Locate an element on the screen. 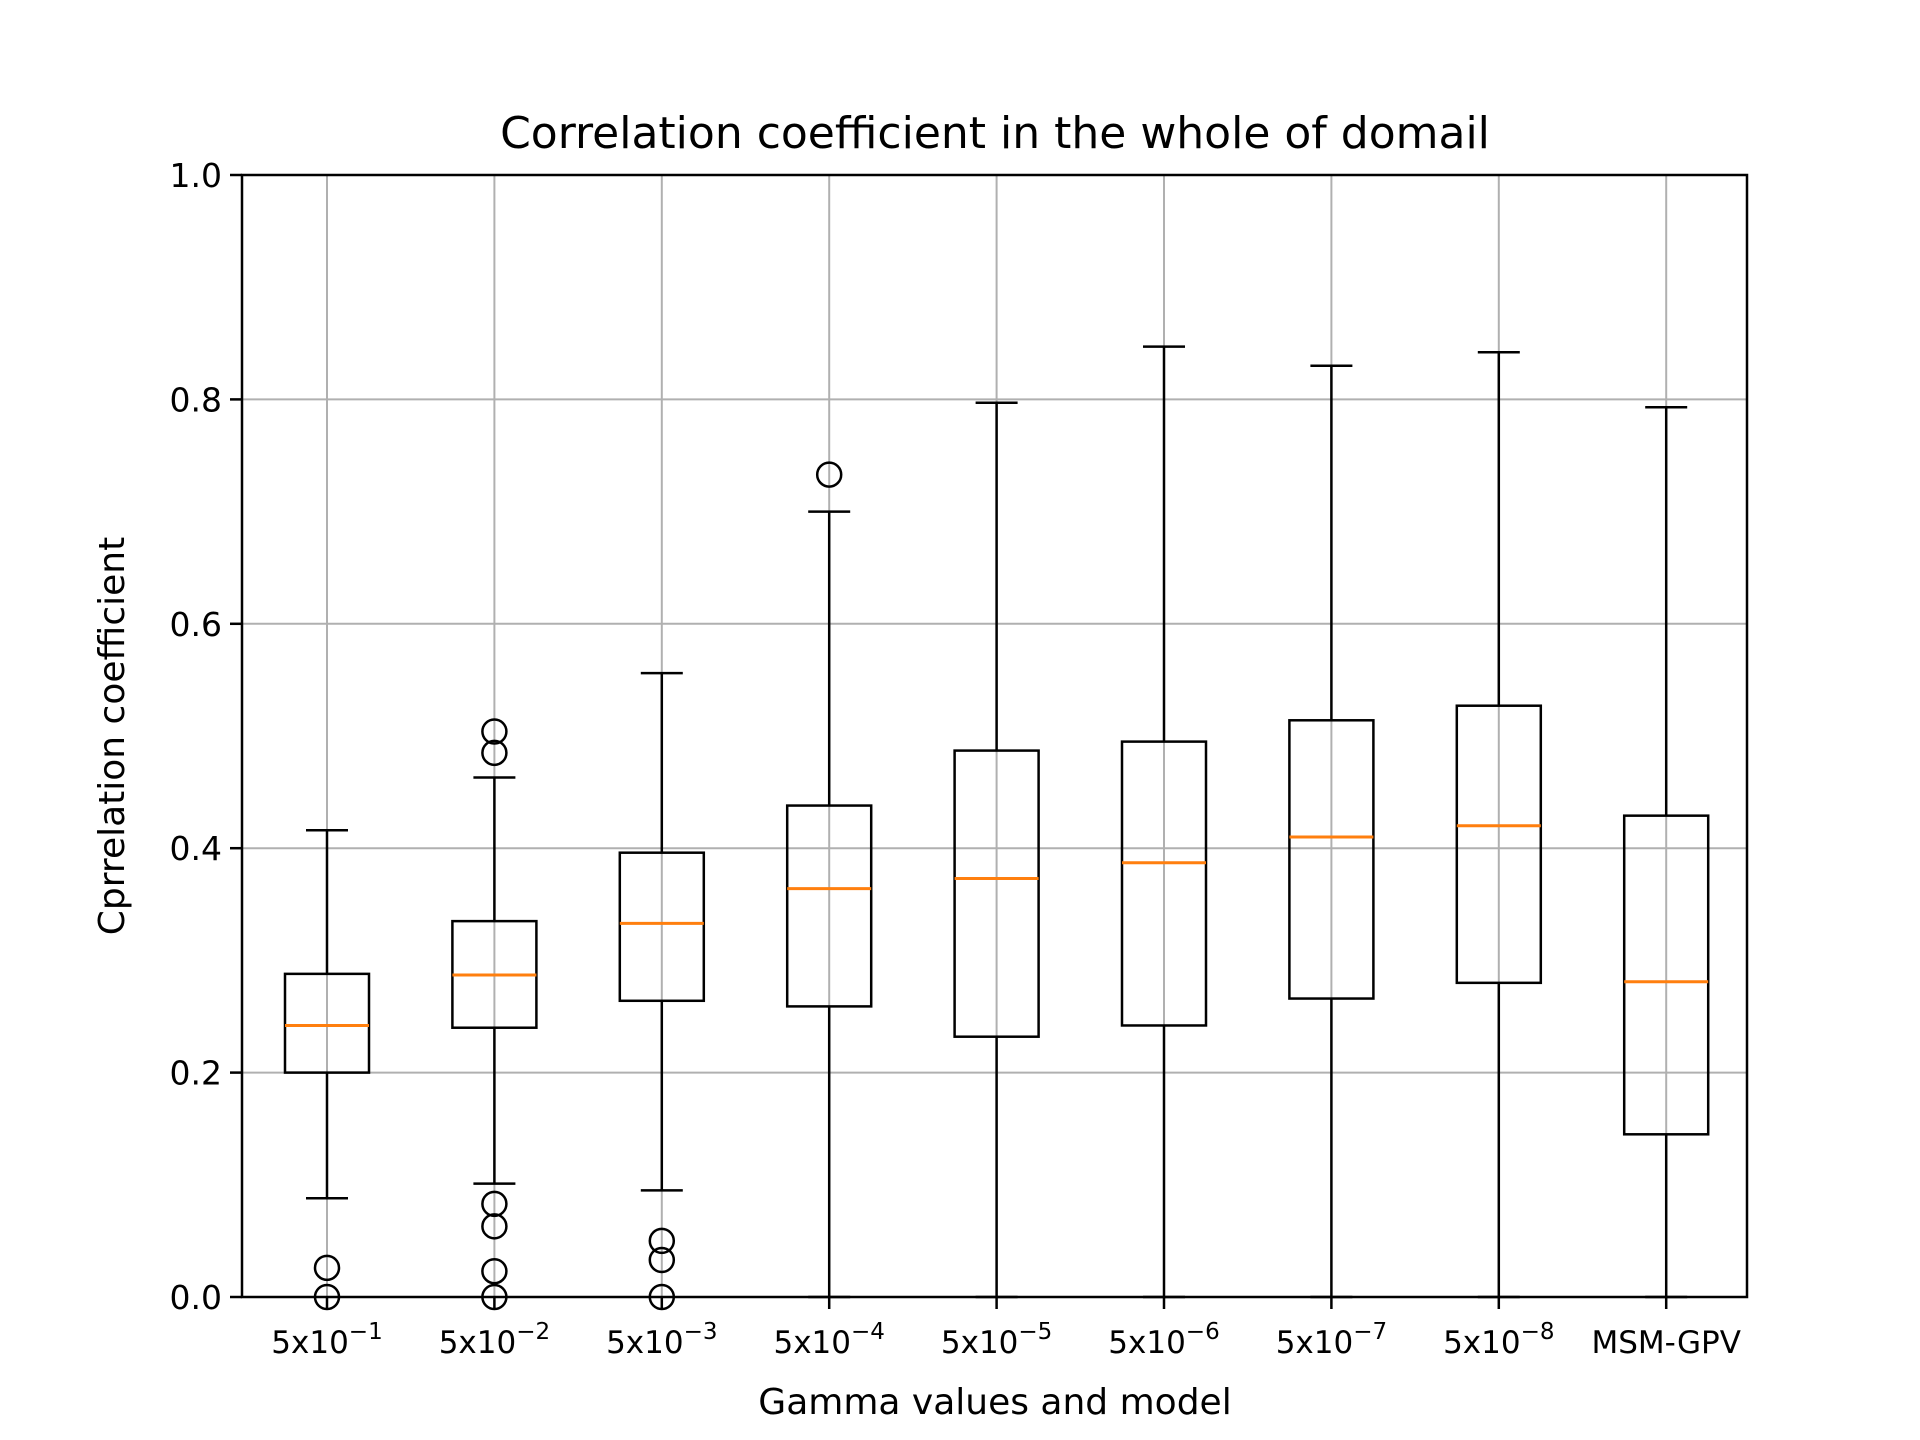  x-tick-label: 5x10⁻⁶ is located at coordinates (1163, 1340).